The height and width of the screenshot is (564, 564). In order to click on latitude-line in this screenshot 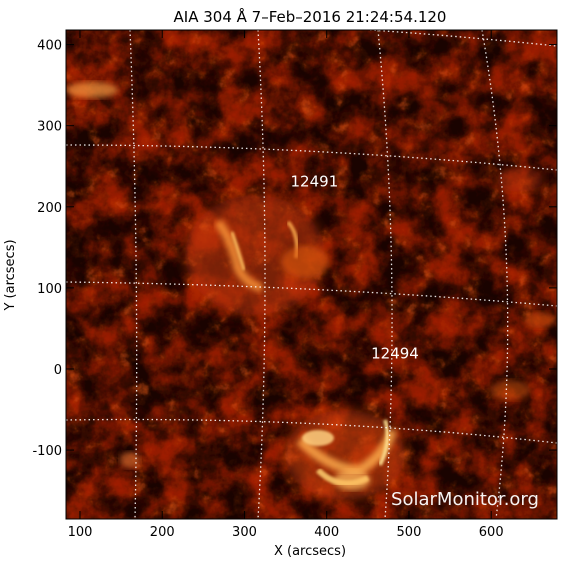, I will do `click(311, 157)`.